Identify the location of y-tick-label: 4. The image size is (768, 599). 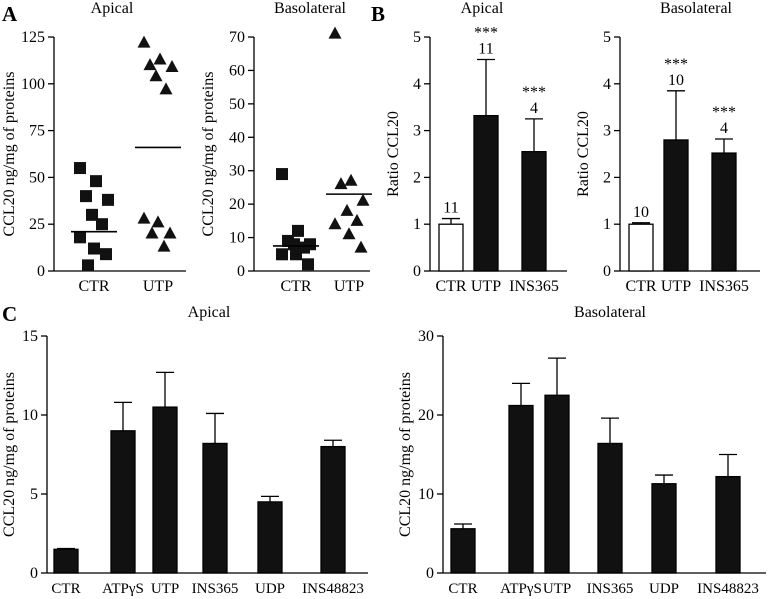
(607, 84).